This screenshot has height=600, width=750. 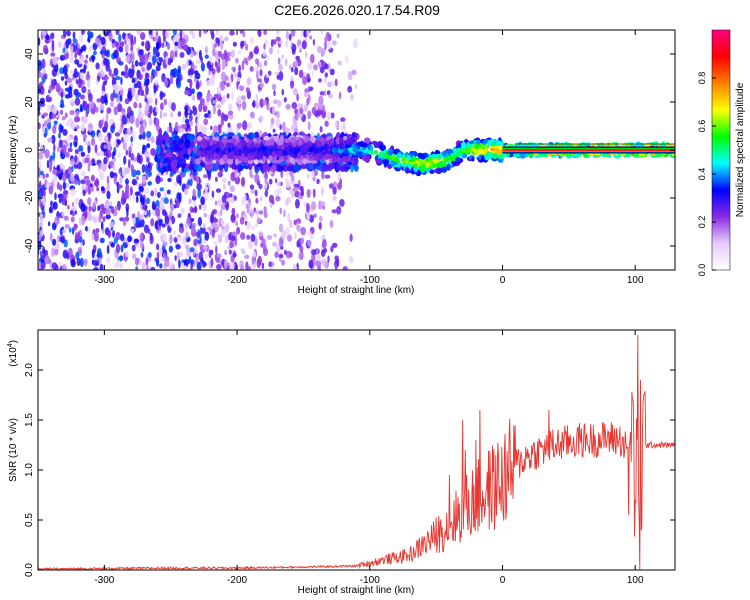 I want to click on x-tick-label: -300, so click(x=104, y=580).